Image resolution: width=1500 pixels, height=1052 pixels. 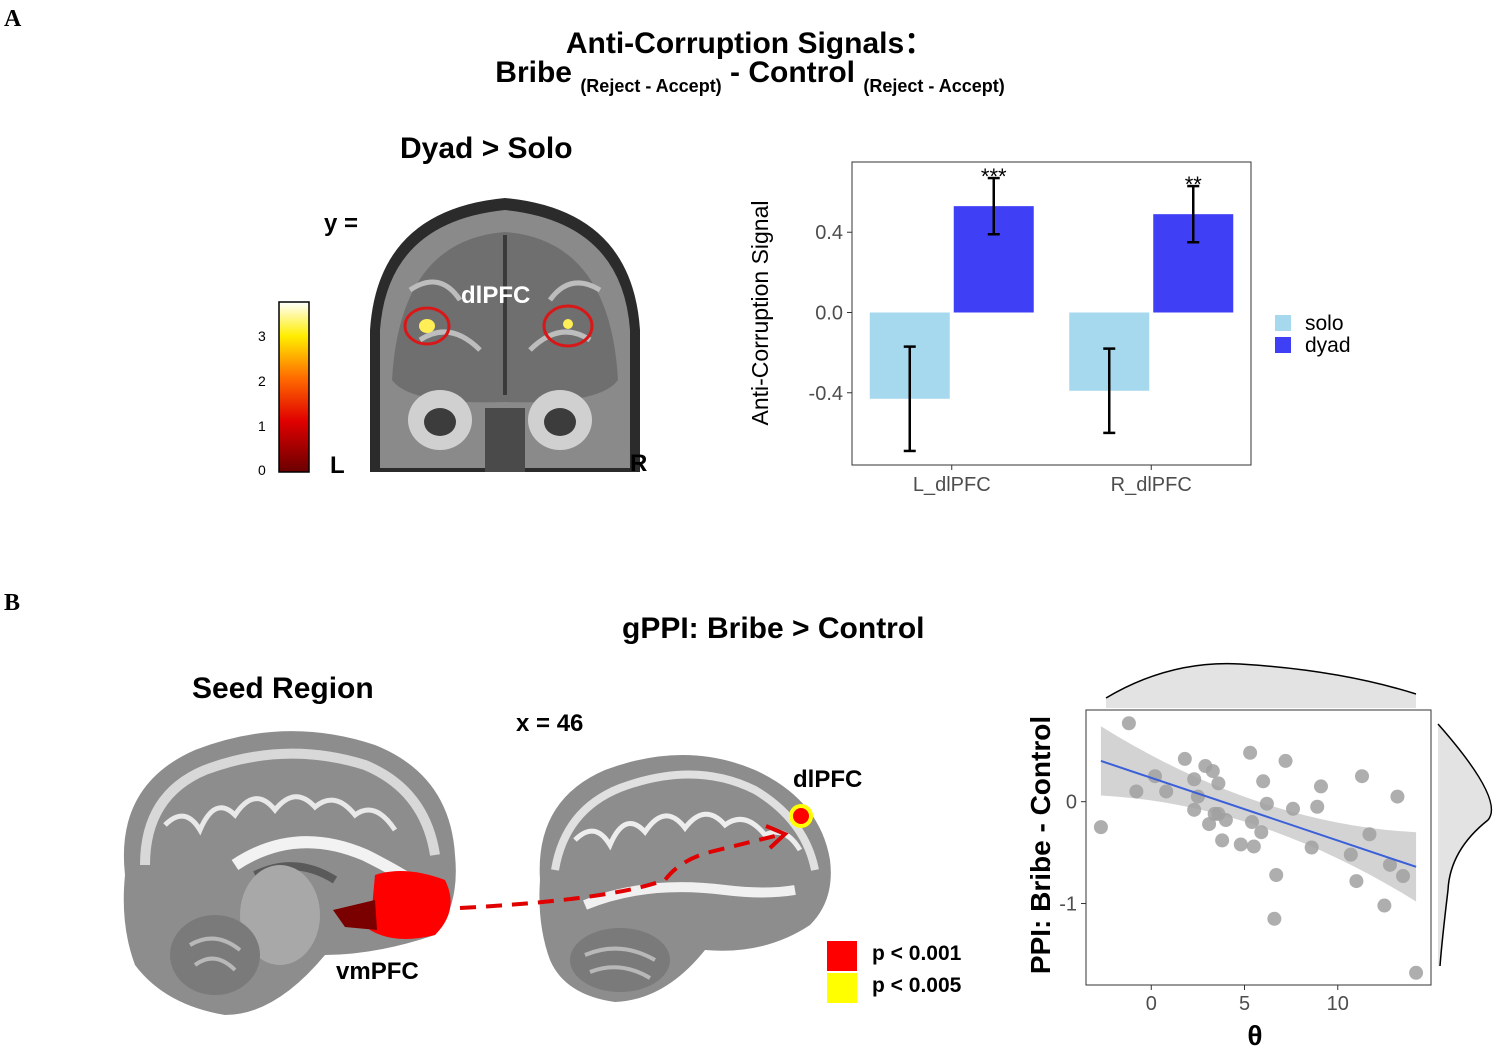 I want to click on legend-label-solo: solo, so click(x=1324, y=323).